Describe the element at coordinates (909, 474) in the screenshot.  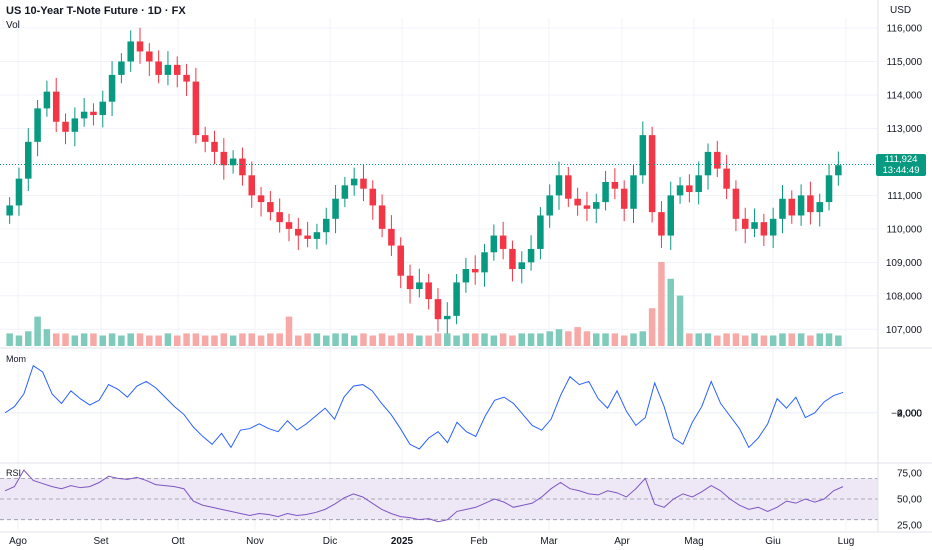
I see `rsi-y-tick-label: 75,00` at that location.